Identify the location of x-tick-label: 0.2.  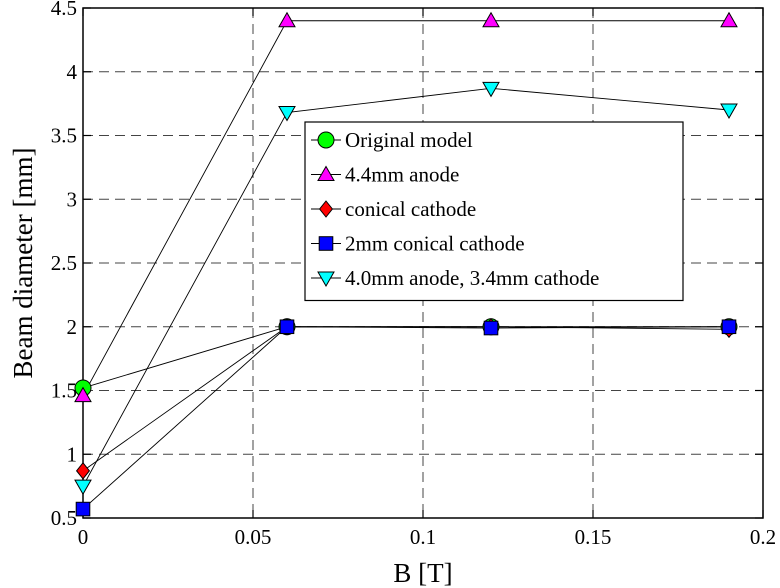
(763, 537).